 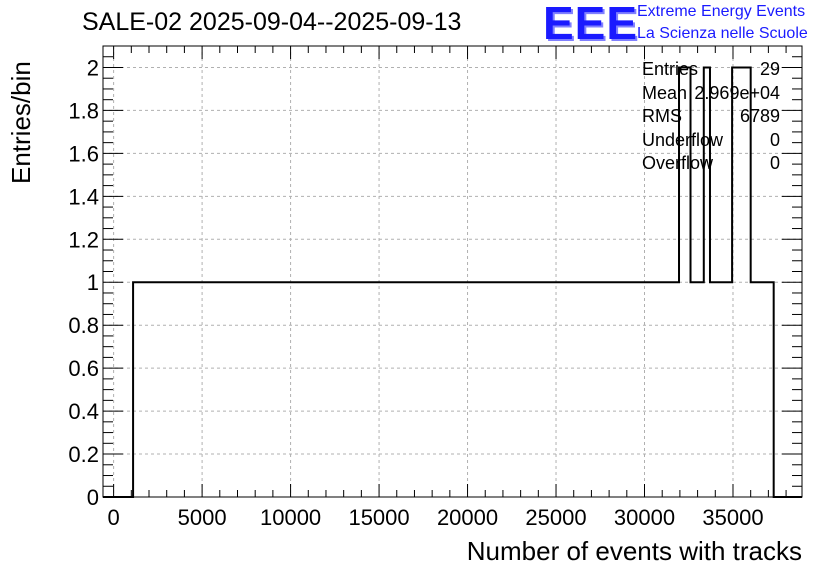 I want to click on y-tick-label: 1.8, so click(x=83, y=110).